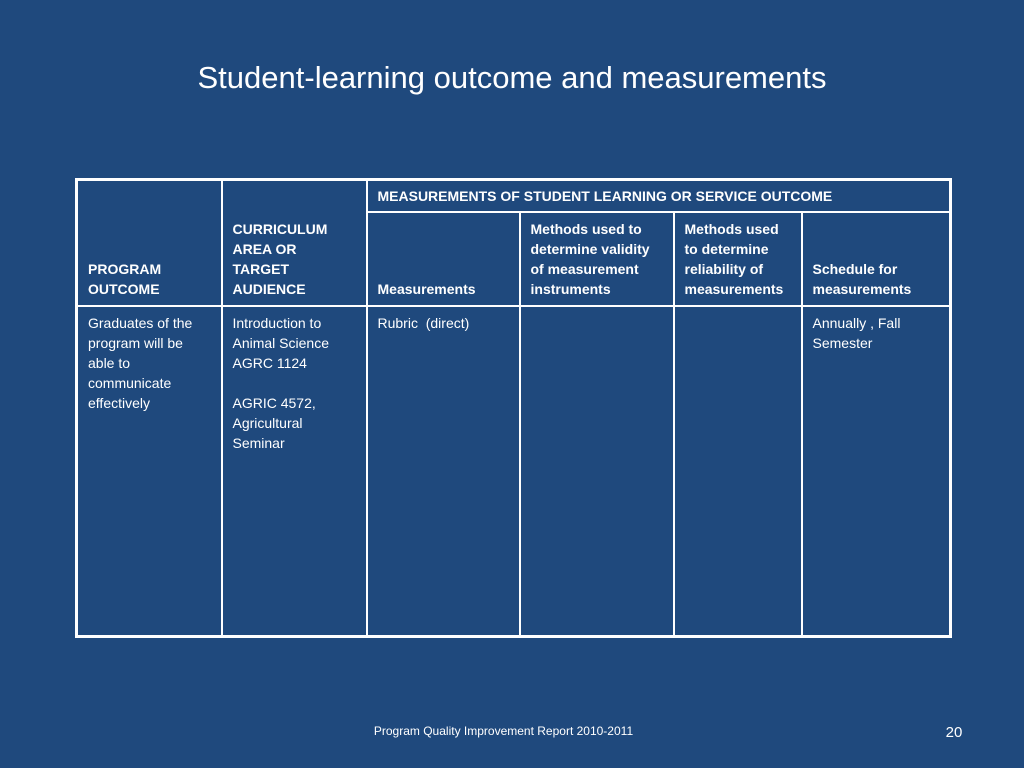 The height and width of the screenshot is (768, 1024). I want to click on curriculum-spacer, so click(294, 383).